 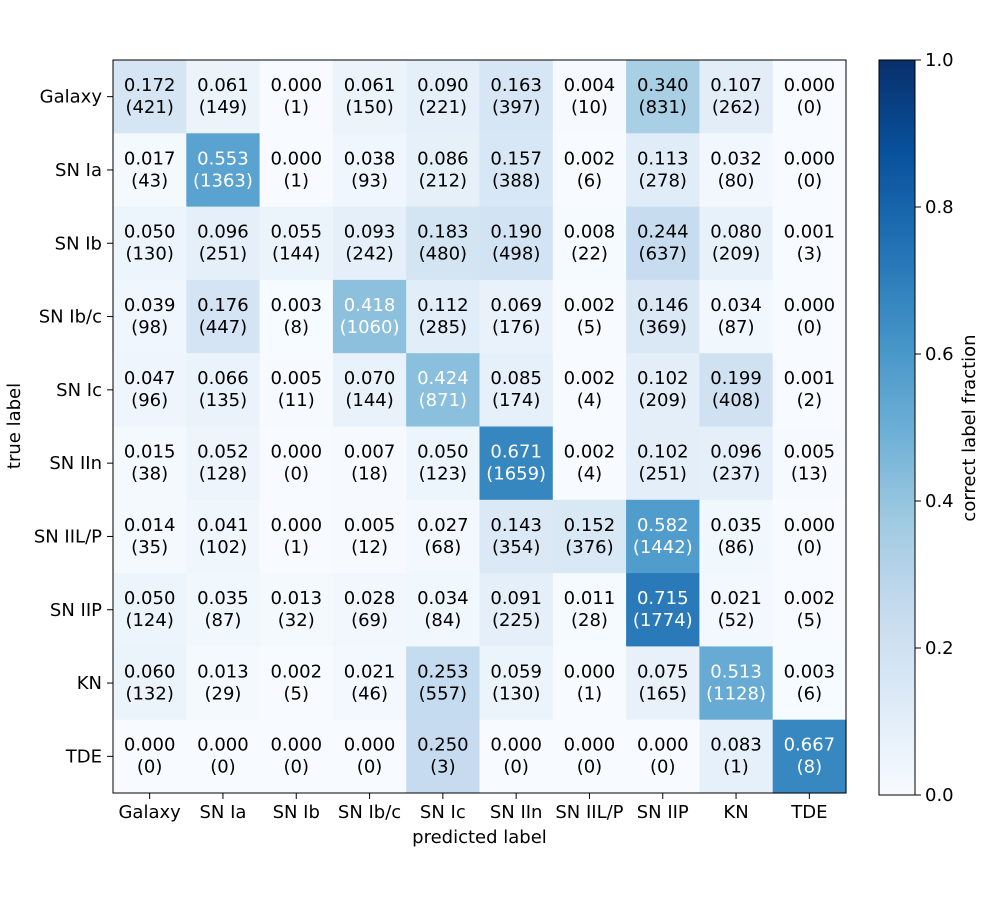 What do you see at coordinates (369, 547) in the screenshot?
I see `cell-count-label: (12)` at bounding box center [369, 547].